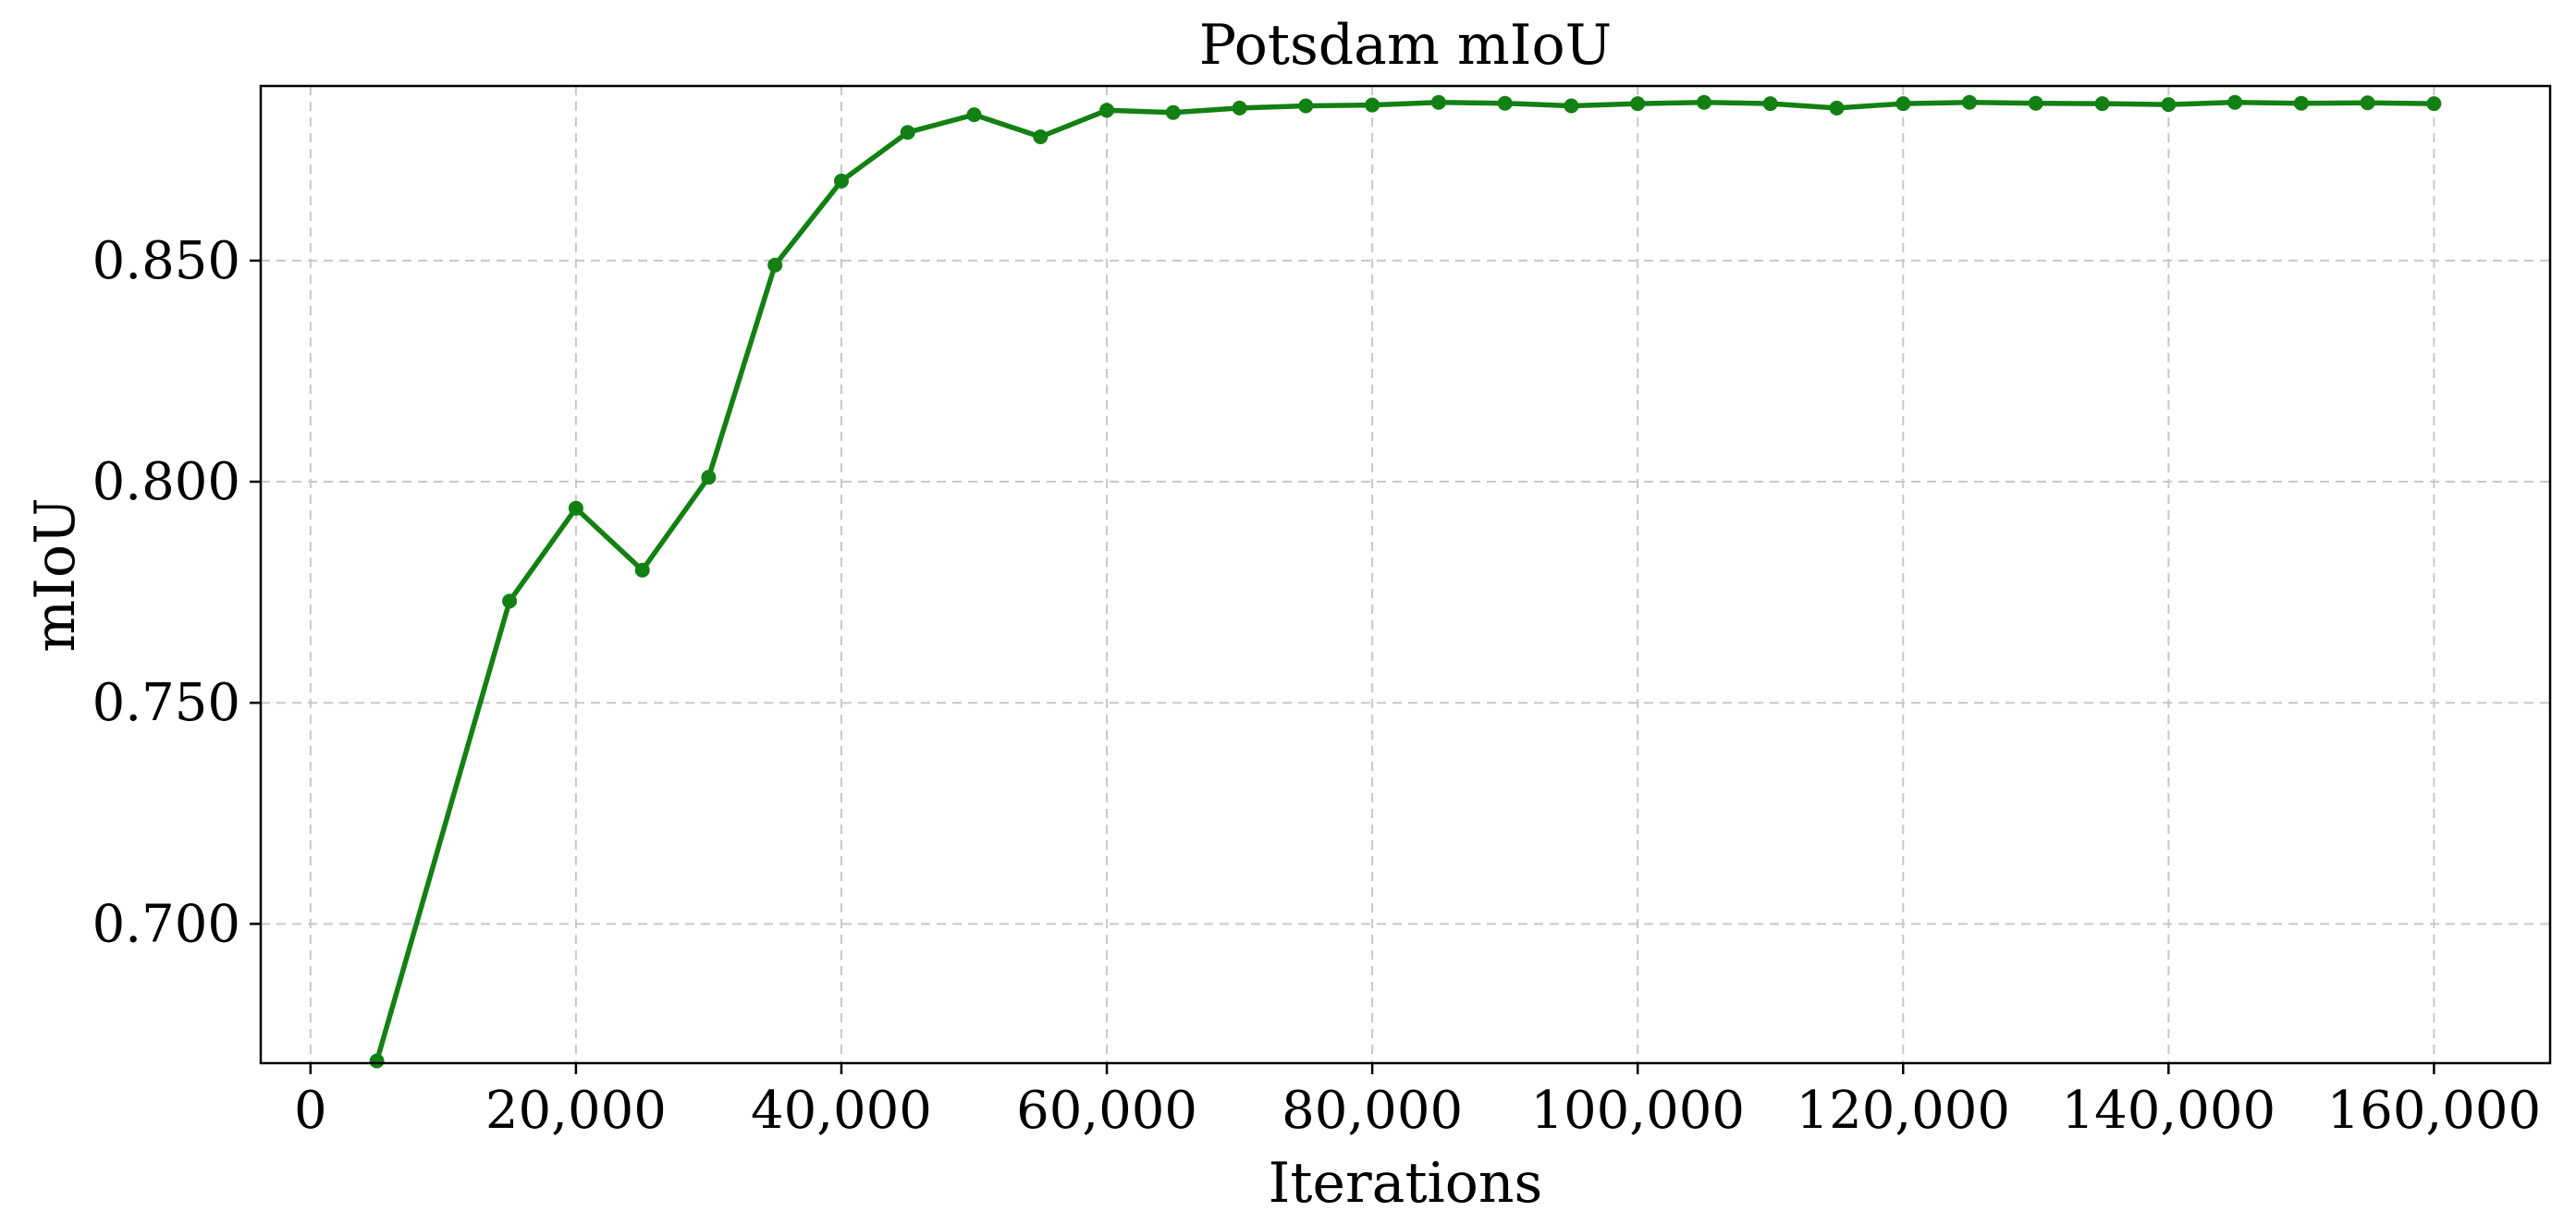  What do you see at coordinates (1903, 1111) in the screenshot?
I see `x-tick-label: 120,000` at bounding box center [1903, 1111].